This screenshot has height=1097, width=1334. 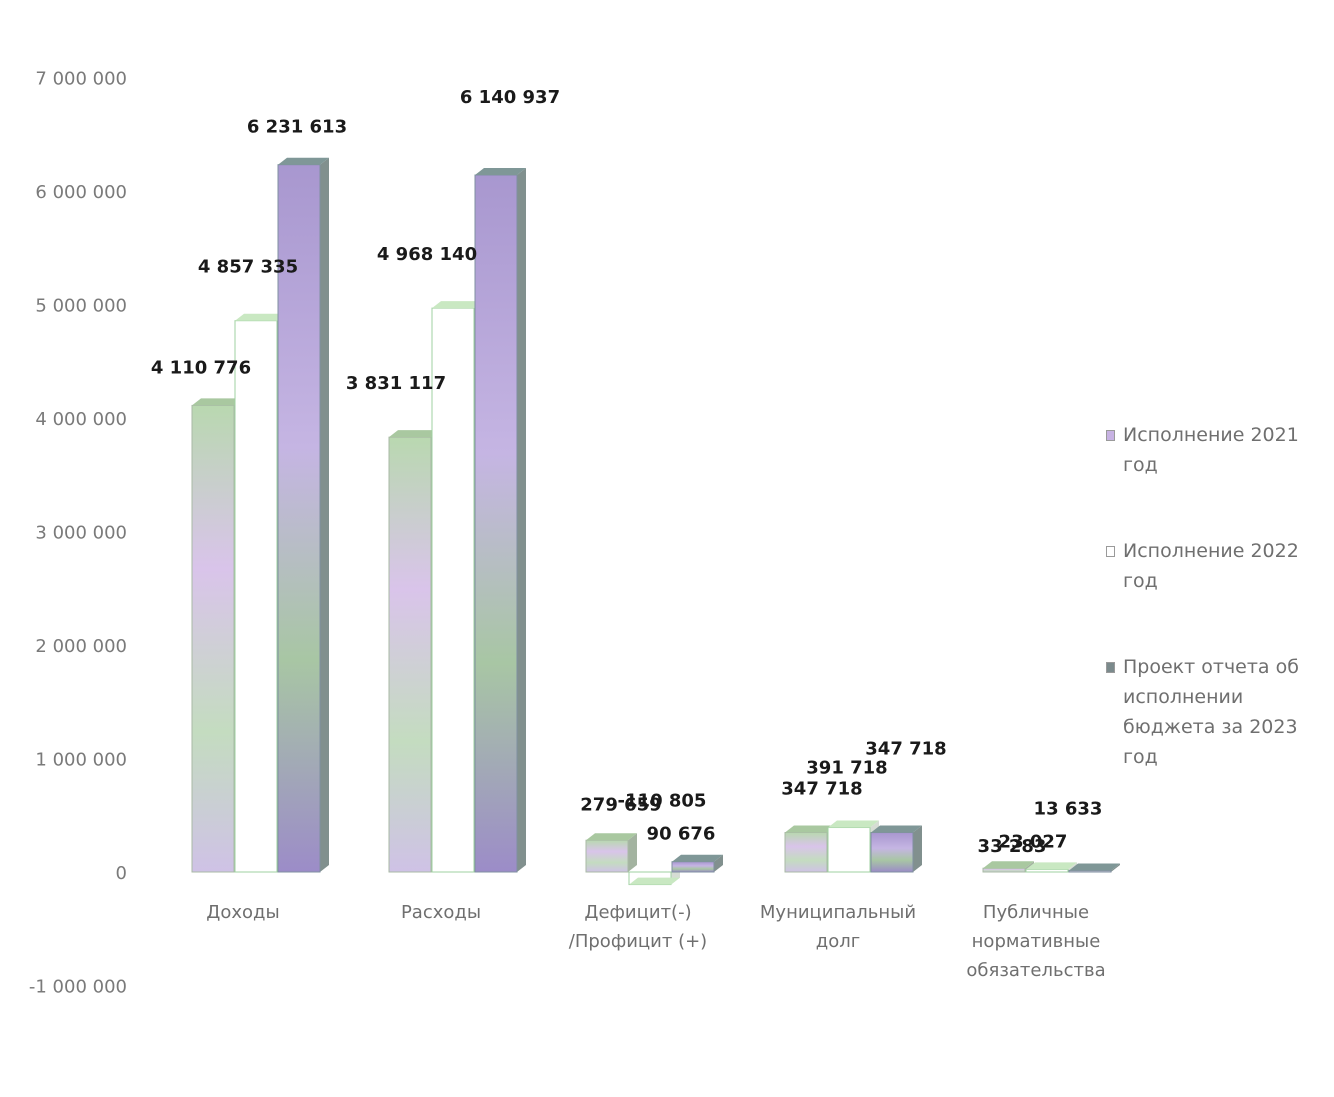 What do you see at coordinates (838, 927) in the screenshot?
I see `category-label: Муниципальный долг` at bounding box center [838, 927].